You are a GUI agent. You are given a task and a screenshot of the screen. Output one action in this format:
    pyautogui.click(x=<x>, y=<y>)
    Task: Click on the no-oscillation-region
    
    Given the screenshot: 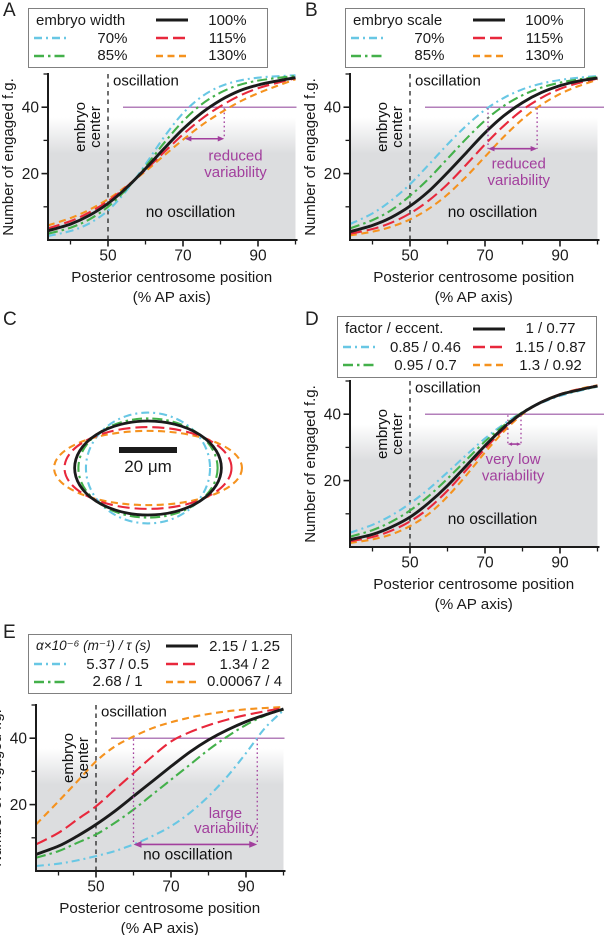 What is the action you would take?
    pyautogui.click(x=474, y=157)
    